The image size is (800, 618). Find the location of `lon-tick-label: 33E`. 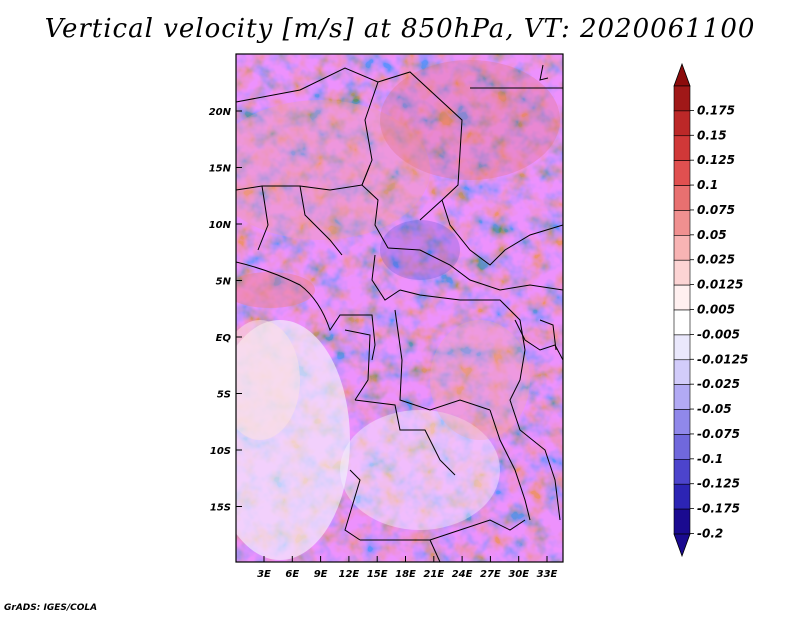

lon-tick-label: 33E is located at coordinates (547, 574).